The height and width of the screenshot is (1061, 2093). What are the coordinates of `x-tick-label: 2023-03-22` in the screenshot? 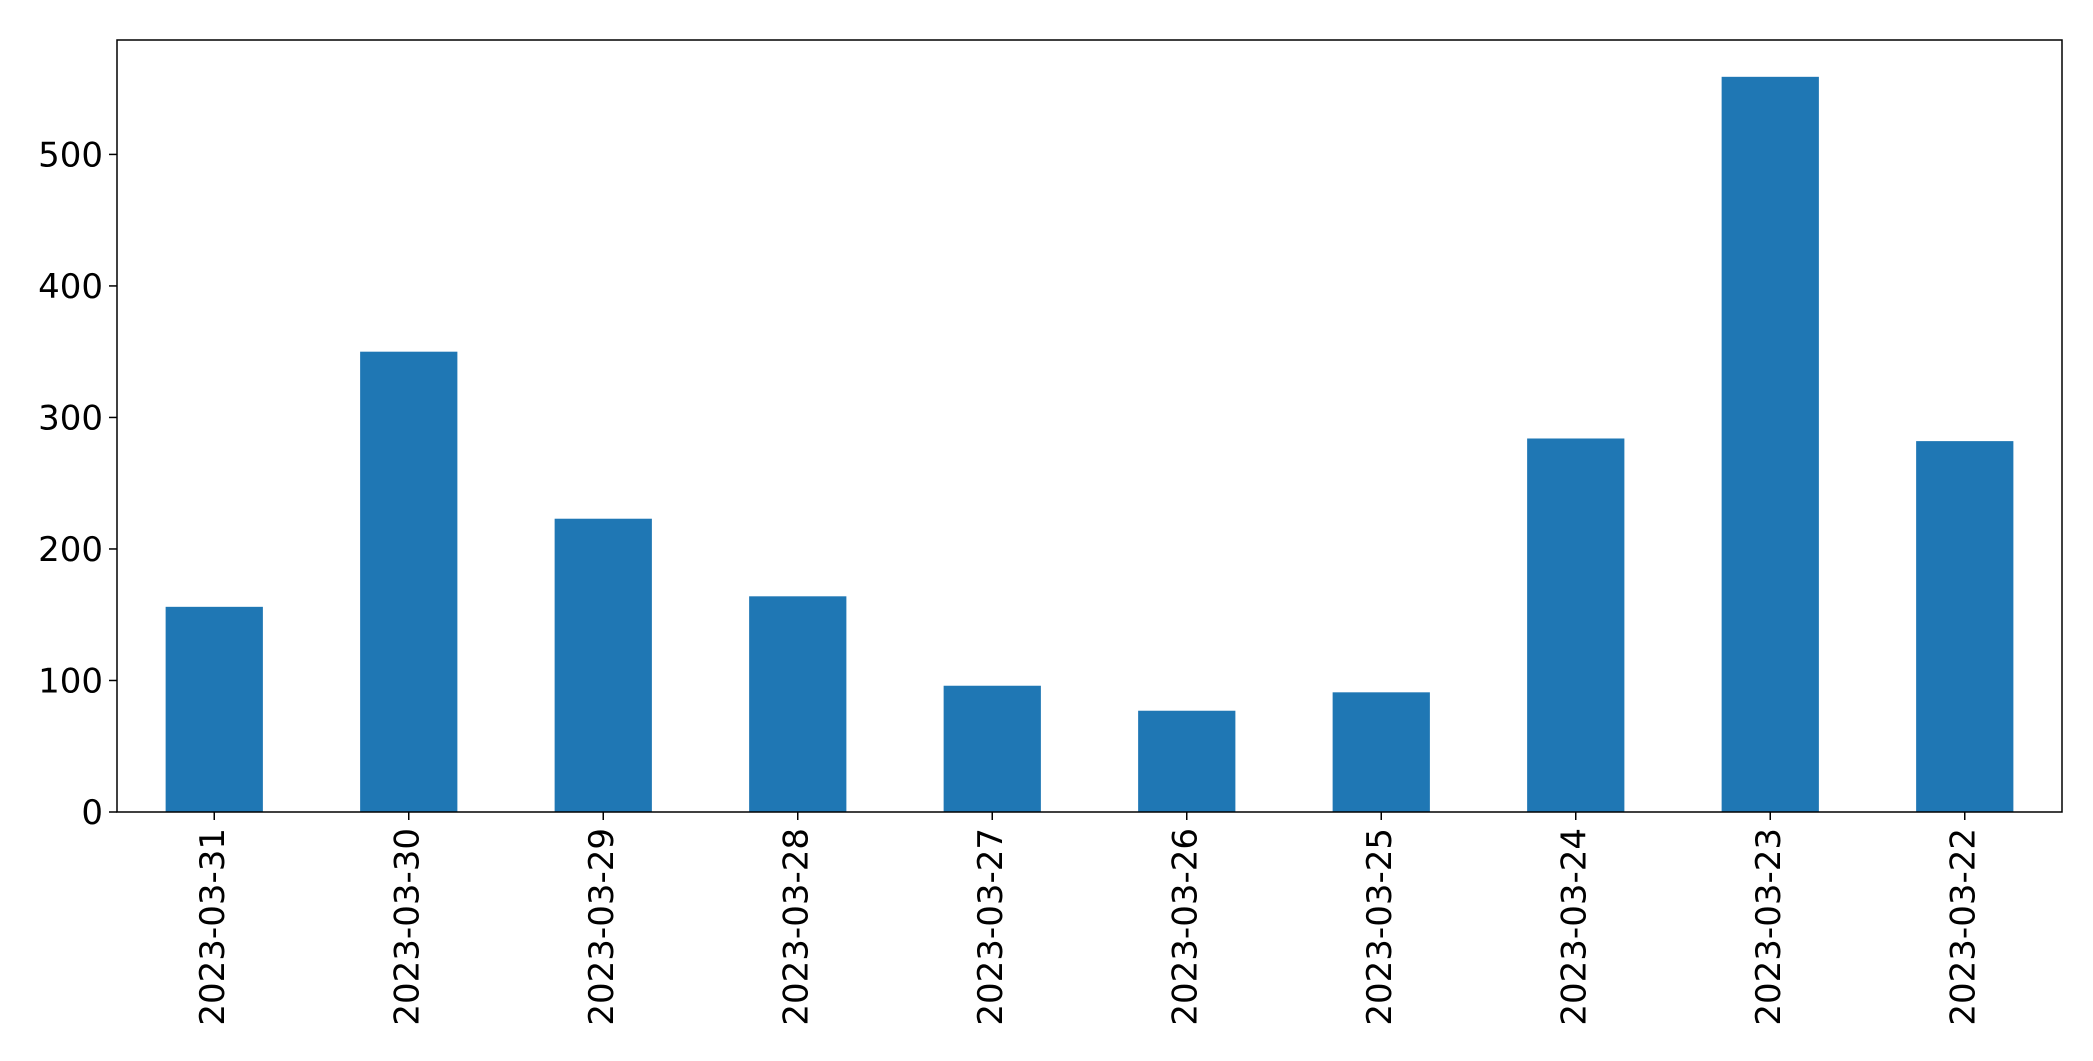 It's located at (1963, 927).